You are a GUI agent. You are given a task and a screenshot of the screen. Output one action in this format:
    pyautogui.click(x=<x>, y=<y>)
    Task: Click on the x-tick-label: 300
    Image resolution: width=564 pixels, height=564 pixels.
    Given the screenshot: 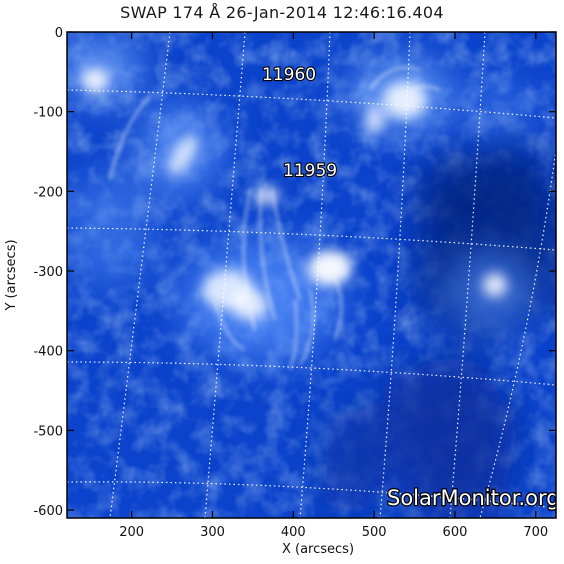 What is the action you would take?
    pyautogui.click(x=212, y=532)
    